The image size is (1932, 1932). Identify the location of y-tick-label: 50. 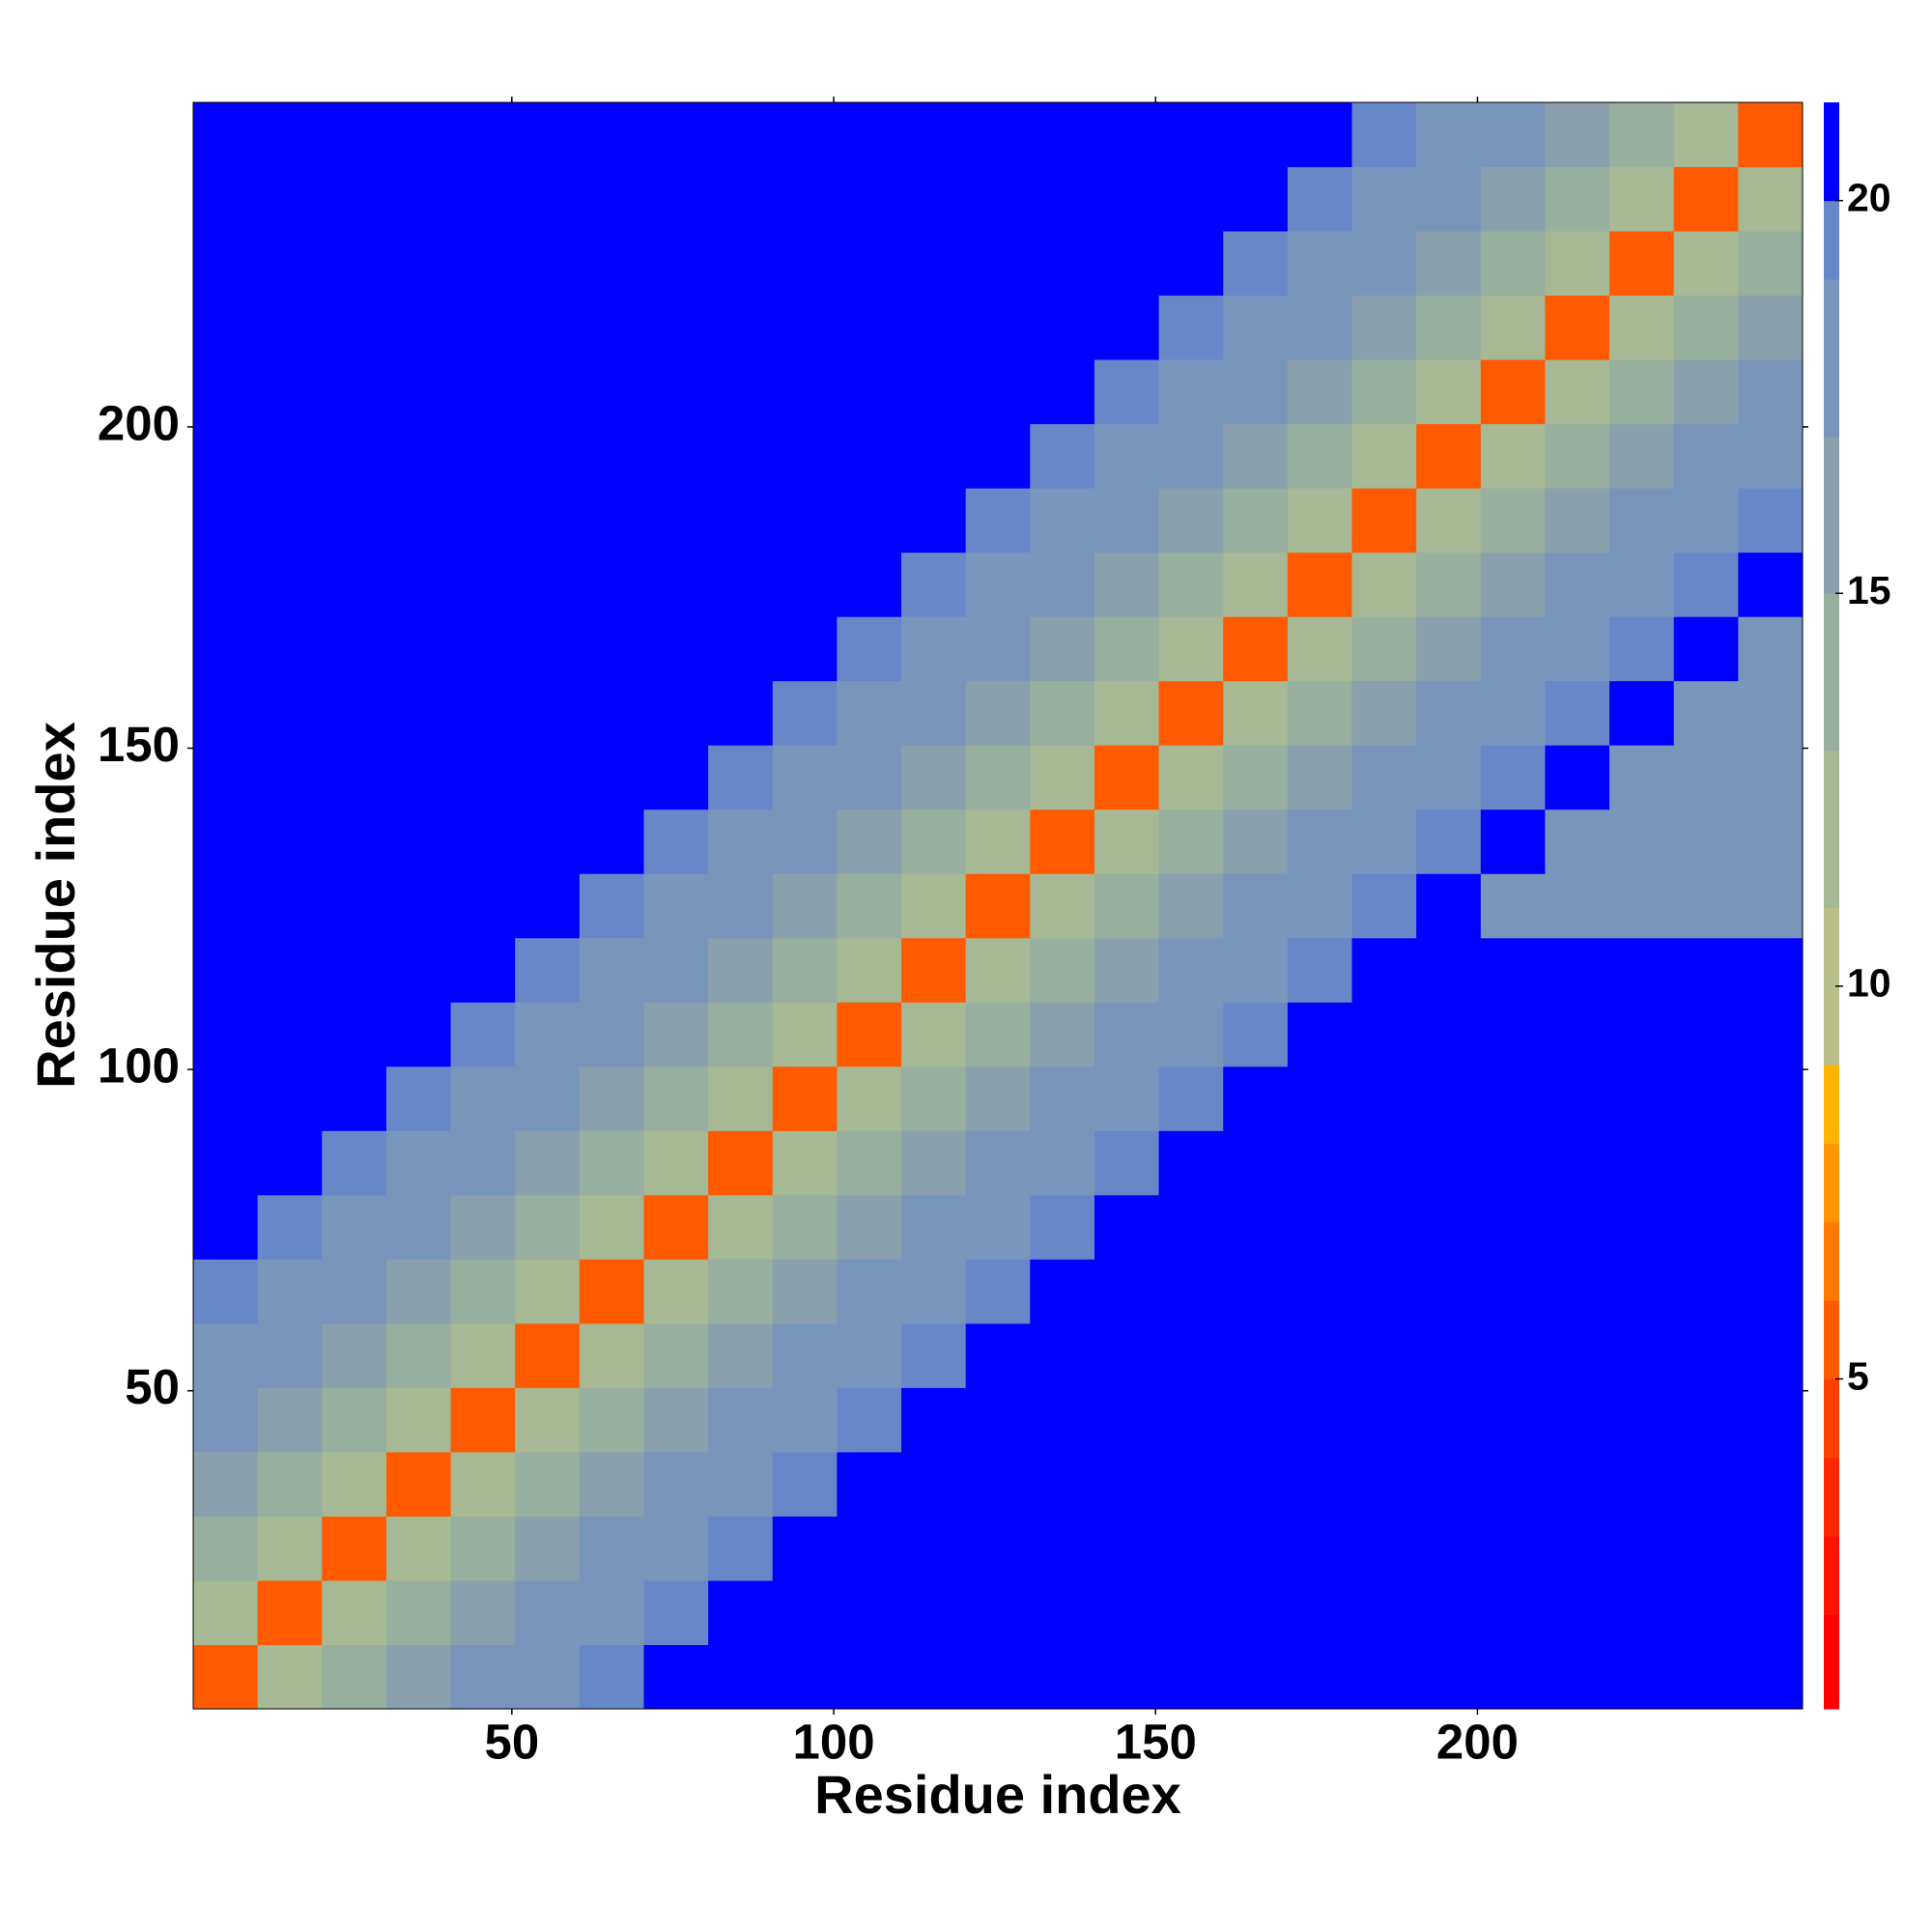
(152, 1386).